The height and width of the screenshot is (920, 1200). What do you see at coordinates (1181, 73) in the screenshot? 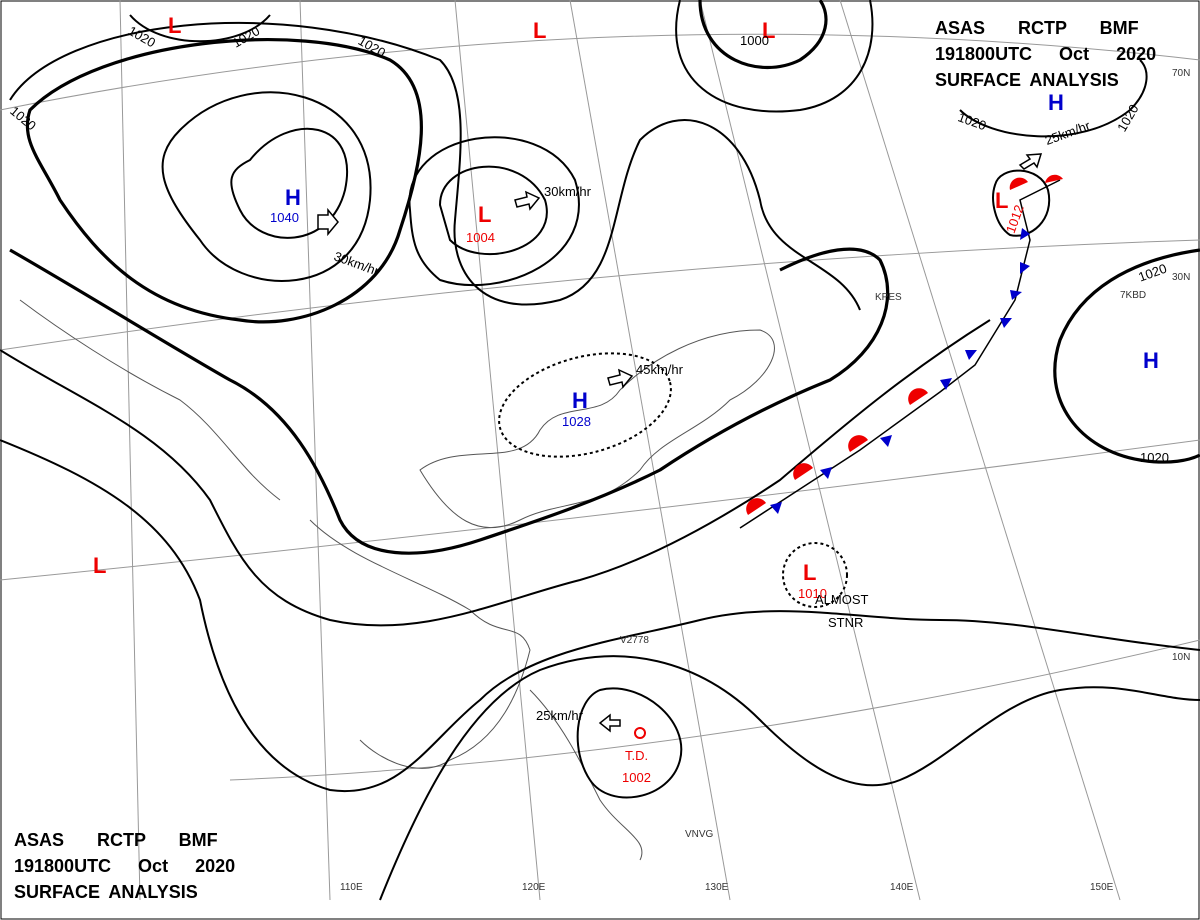
I see `lat-label: 70N` at bounding box center [1181, 73].